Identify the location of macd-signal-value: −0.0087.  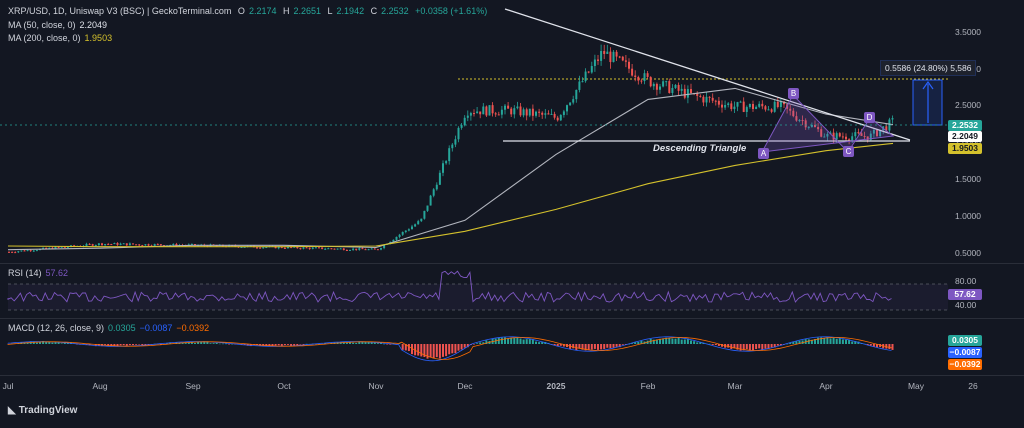
(156, 328).